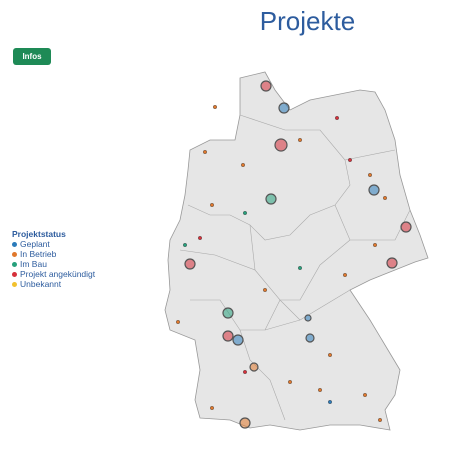 The width and height of the screenshot is (450, 450). Describe the element at coordinates (38, 254) in the screenshot. I see `legend-label: In Betrieb` at that location.